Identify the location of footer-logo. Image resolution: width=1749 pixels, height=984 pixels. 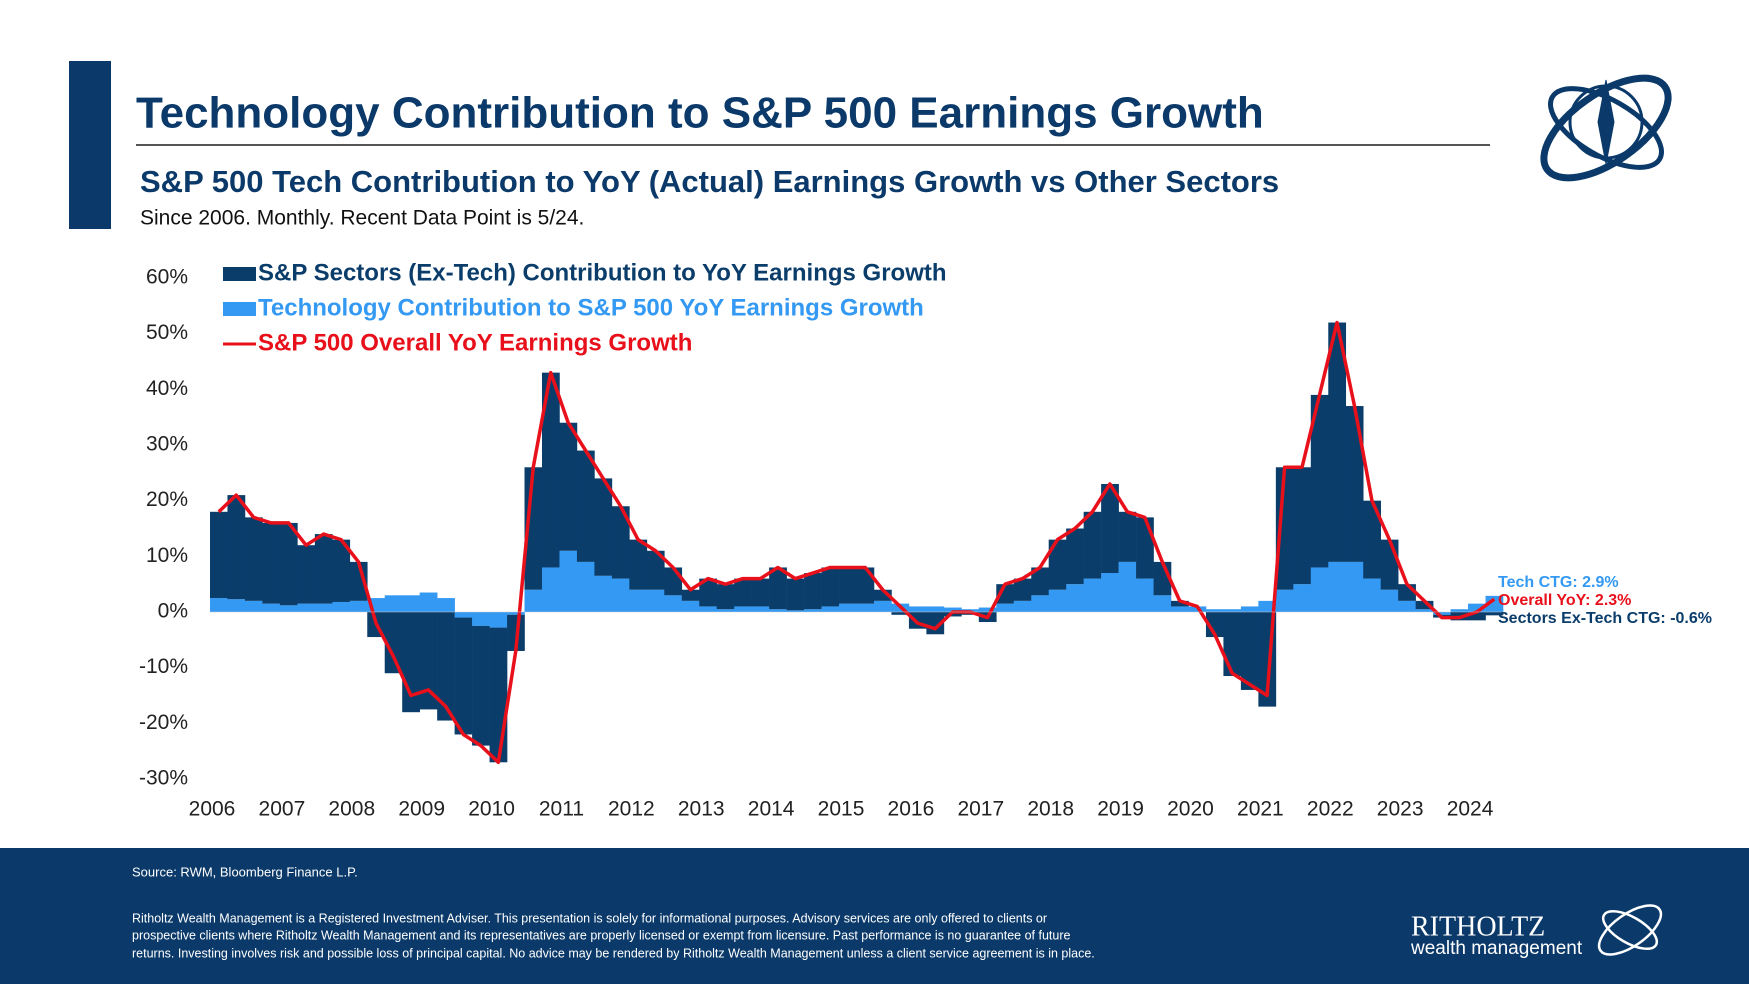
(1630, 930).